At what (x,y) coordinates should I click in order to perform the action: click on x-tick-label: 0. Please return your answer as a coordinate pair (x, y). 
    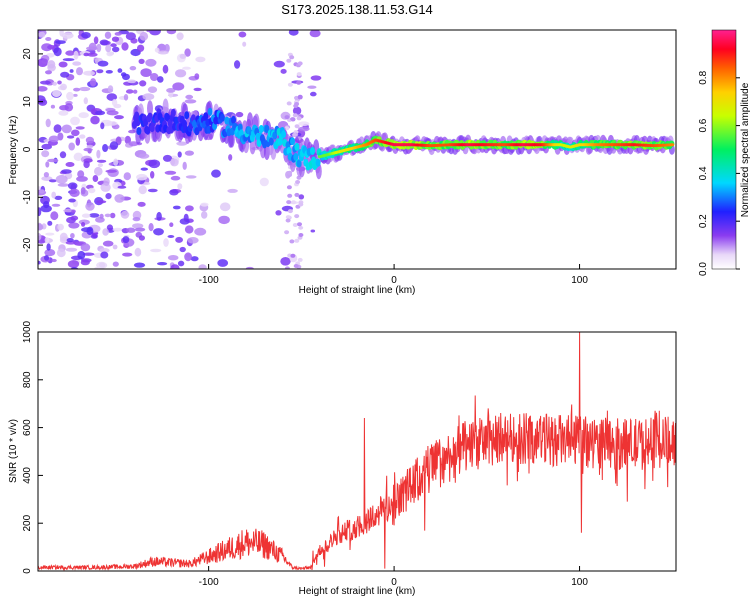
    Looking at the image, I should click on (394, 280).